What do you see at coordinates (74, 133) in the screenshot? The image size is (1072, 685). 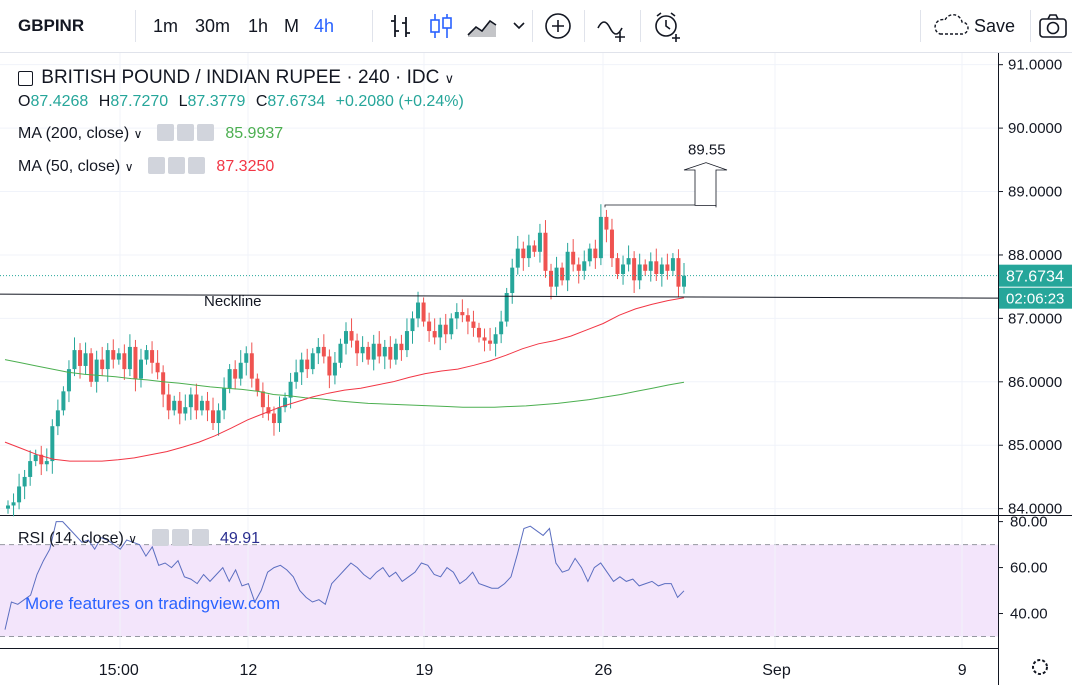 I see `ma200-label: MA (200, close)` at bounding box center [74, 133].